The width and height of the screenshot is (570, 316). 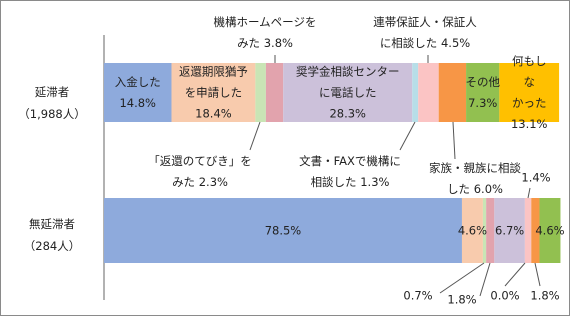 I want to click on value-label: 4.5%, so click(x=455, y=43).